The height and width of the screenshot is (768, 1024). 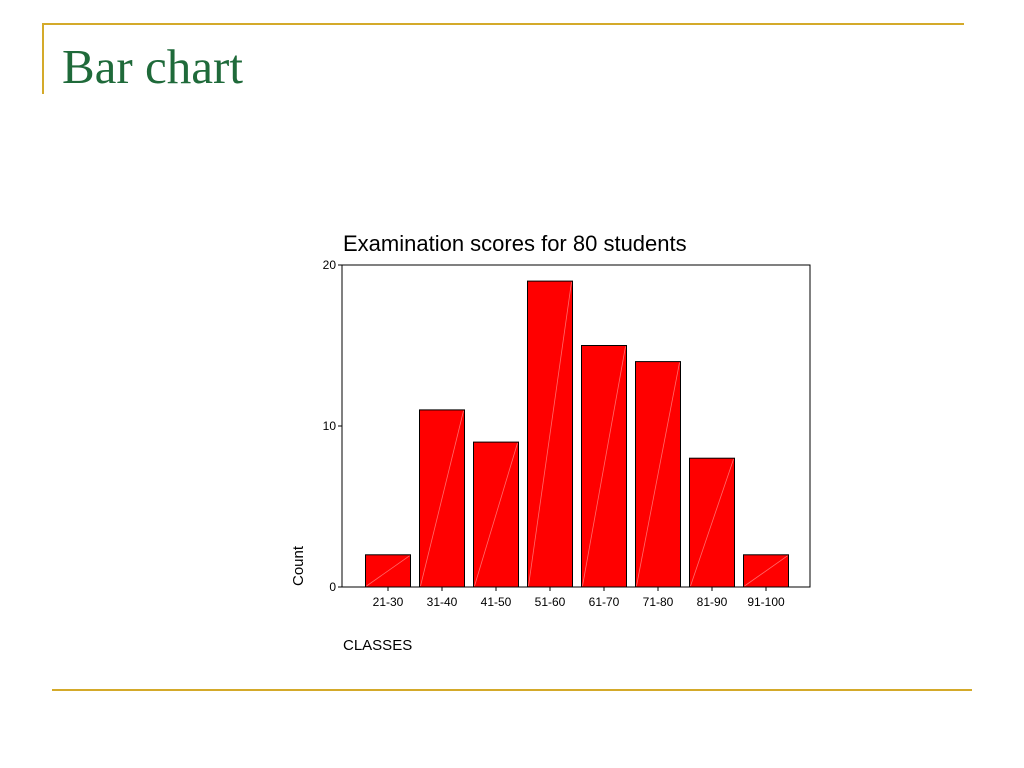 What do you see at coordinates (496, 602) in the screenshot?
I see `x-tick-label: 41-50` at bounding box center [496, 602].